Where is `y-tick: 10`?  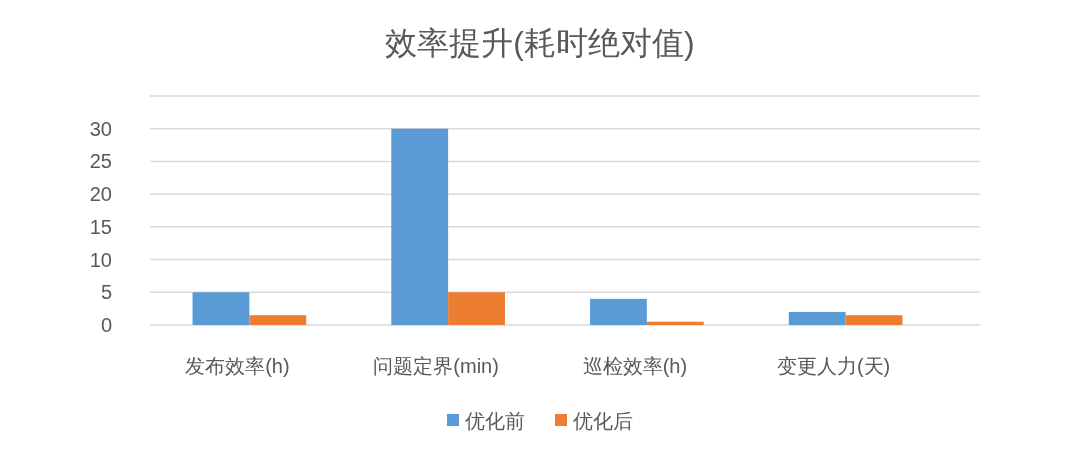 y-tick: 10 is located at coordinates (100, 259).